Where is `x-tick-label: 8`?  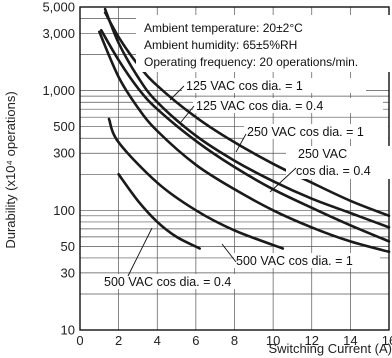
x-tick-label: 8 is located at coordinates (234, 340).